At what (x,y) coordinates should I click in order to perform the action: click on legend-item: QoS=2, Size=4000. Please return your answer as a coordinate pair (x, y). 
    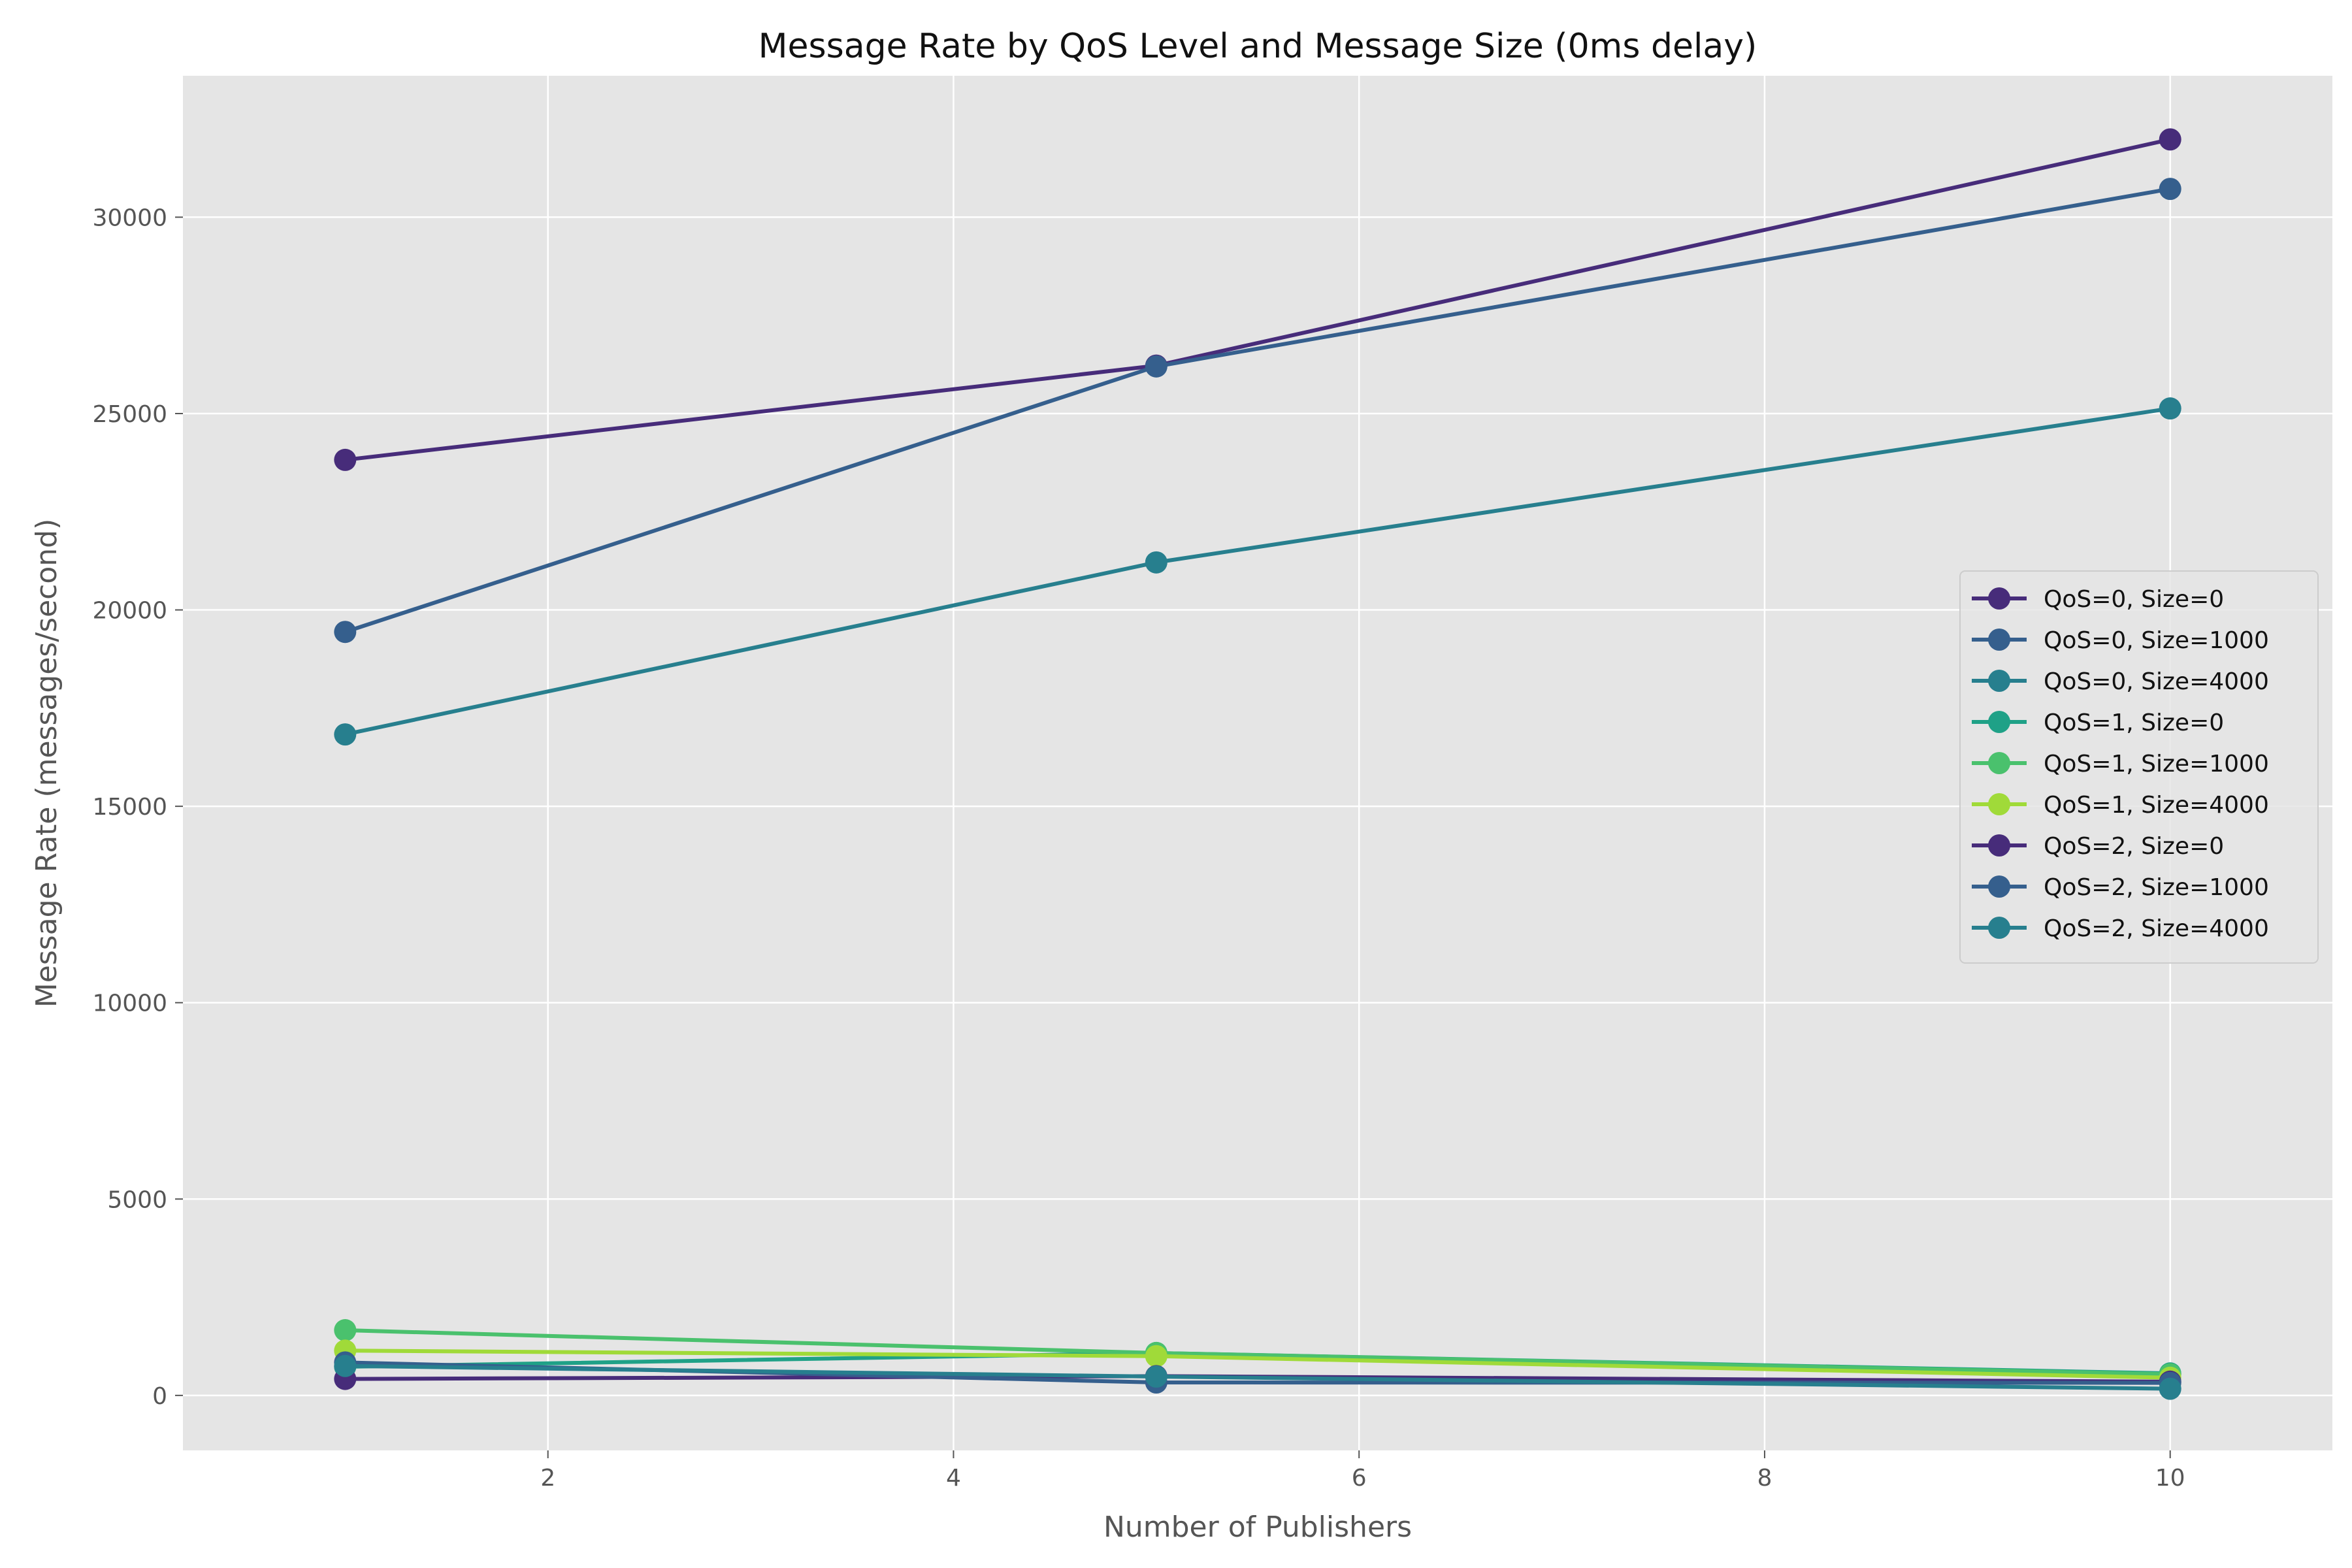
    Looking at the image, I should click on (2120, 928).